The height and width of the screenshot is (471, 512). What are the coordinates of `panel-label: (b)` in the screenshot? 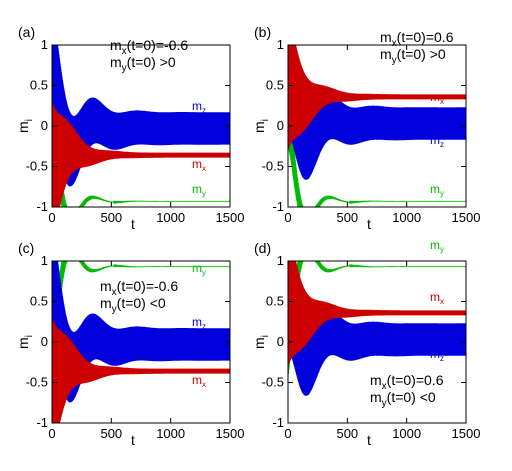 It's located at (262, 32).